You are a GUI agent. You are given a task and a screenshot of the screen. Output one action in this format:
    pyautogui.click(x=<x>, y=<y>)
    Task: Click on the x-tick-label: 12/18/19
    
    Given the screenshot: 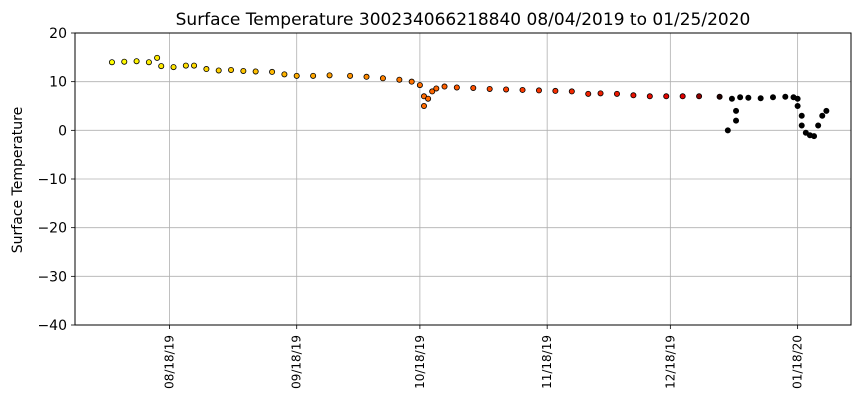 What is the action you would take?
    pyautogui.click(x=670, y=362)
    